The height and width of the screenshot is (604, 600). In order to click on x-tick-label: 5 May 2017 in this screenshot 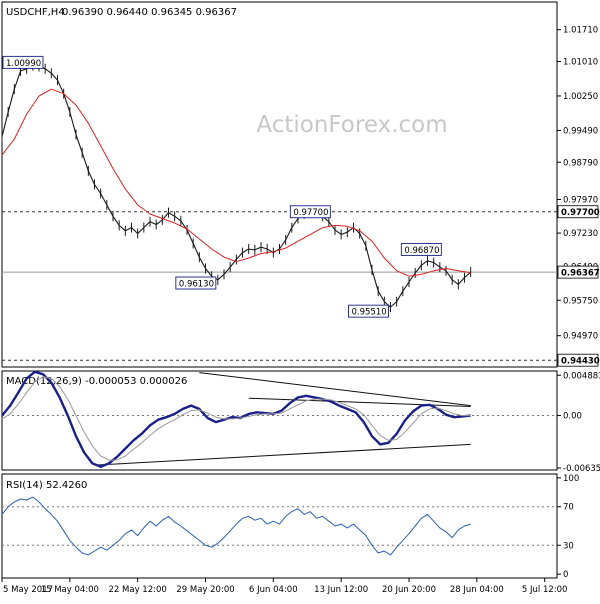, I will do `click(28, 590)`.